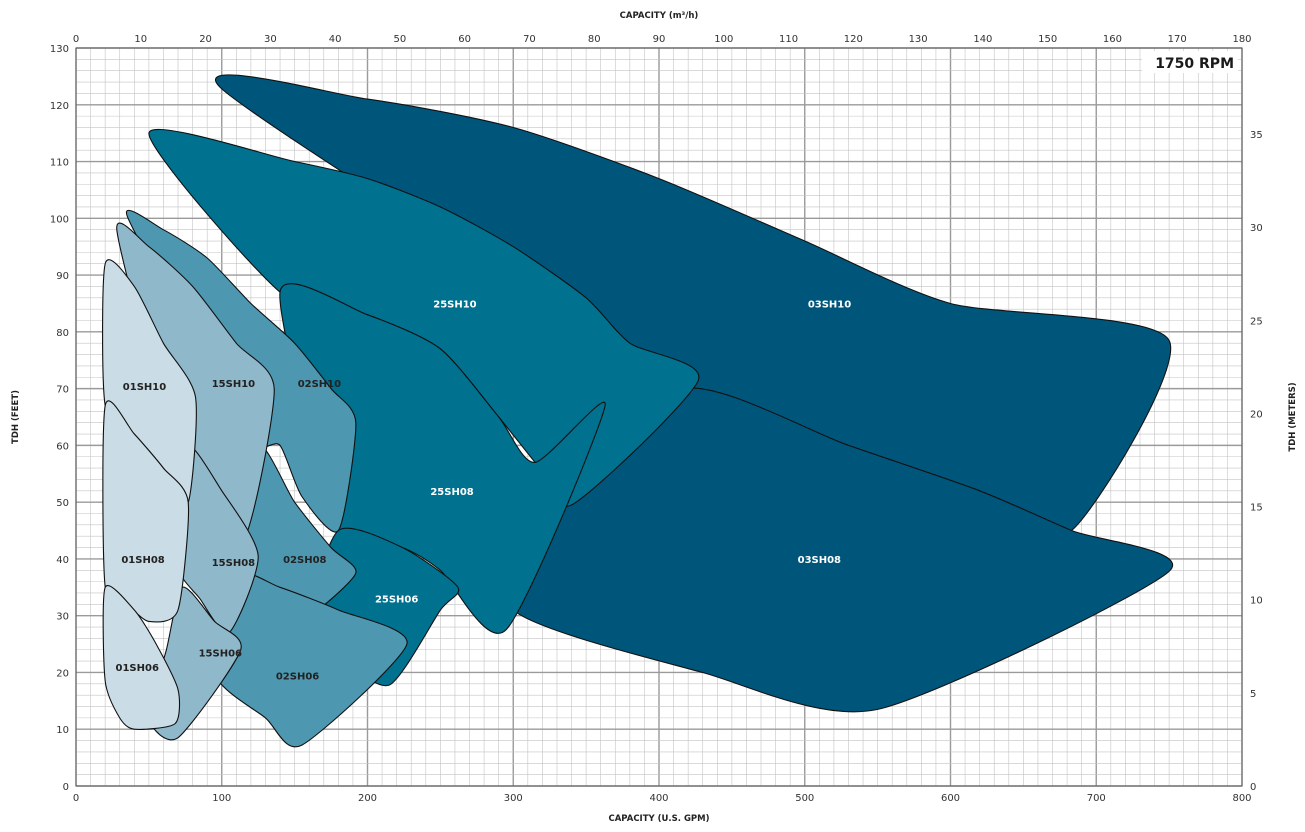  What do you see at coordinates (66, 787) in the screenshot?
I see `y-left-tick-label: 0` at bounding box center [66, 787].